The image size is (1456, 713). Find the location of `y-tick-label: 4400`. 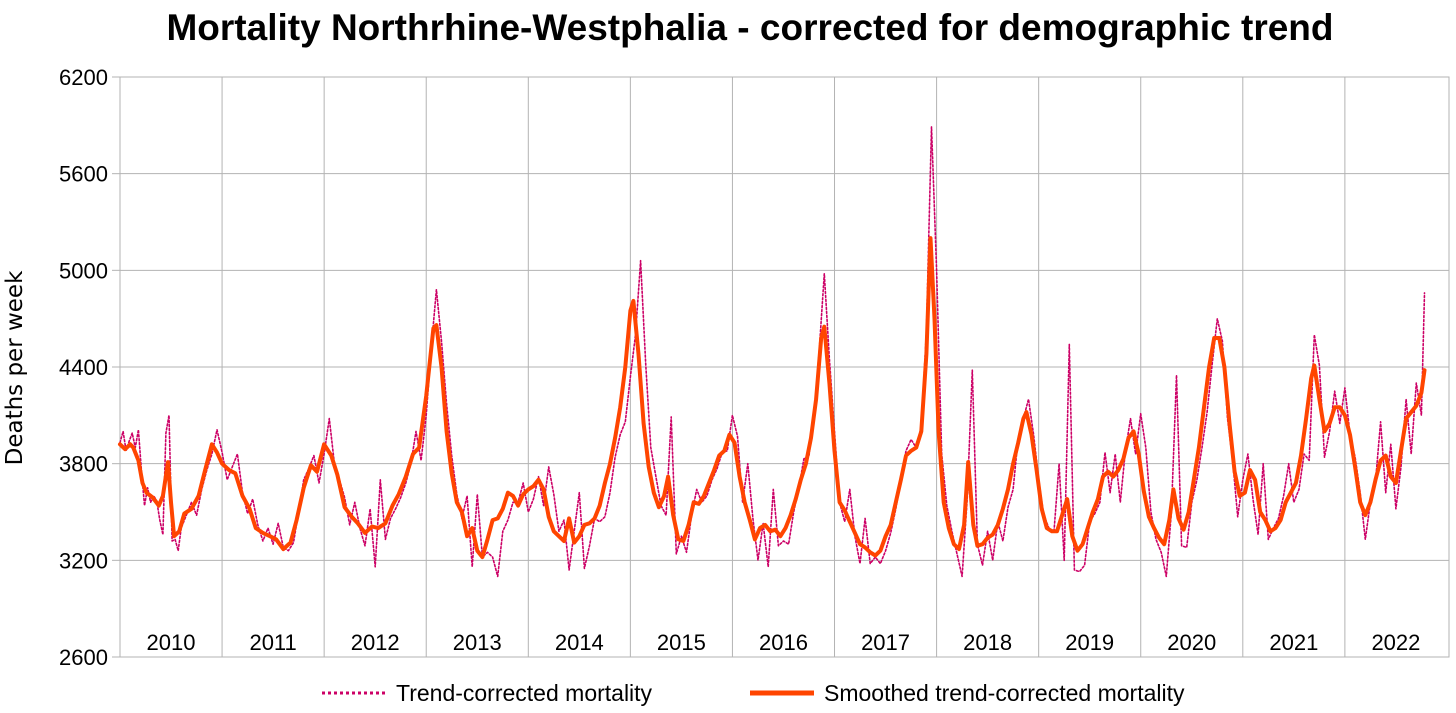

y-tick-label: 4400 is located at coordinates (83, 367).